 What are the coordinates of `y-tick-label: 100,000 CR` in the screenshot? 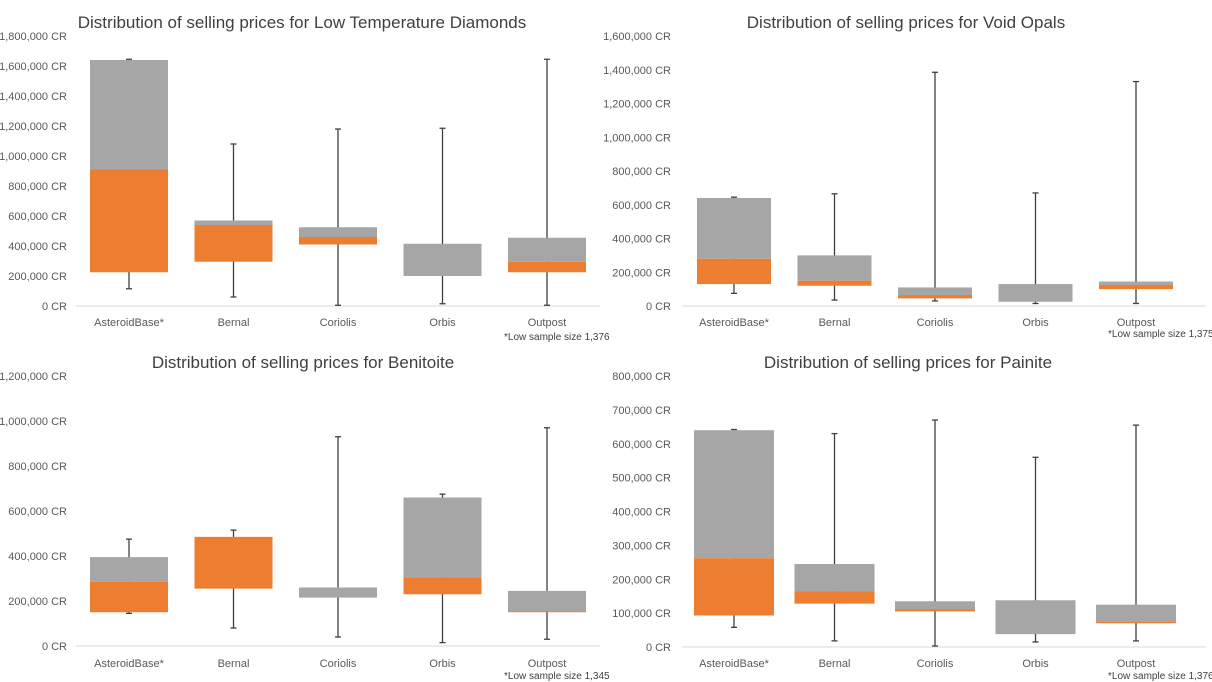 It's located at (641, 614).